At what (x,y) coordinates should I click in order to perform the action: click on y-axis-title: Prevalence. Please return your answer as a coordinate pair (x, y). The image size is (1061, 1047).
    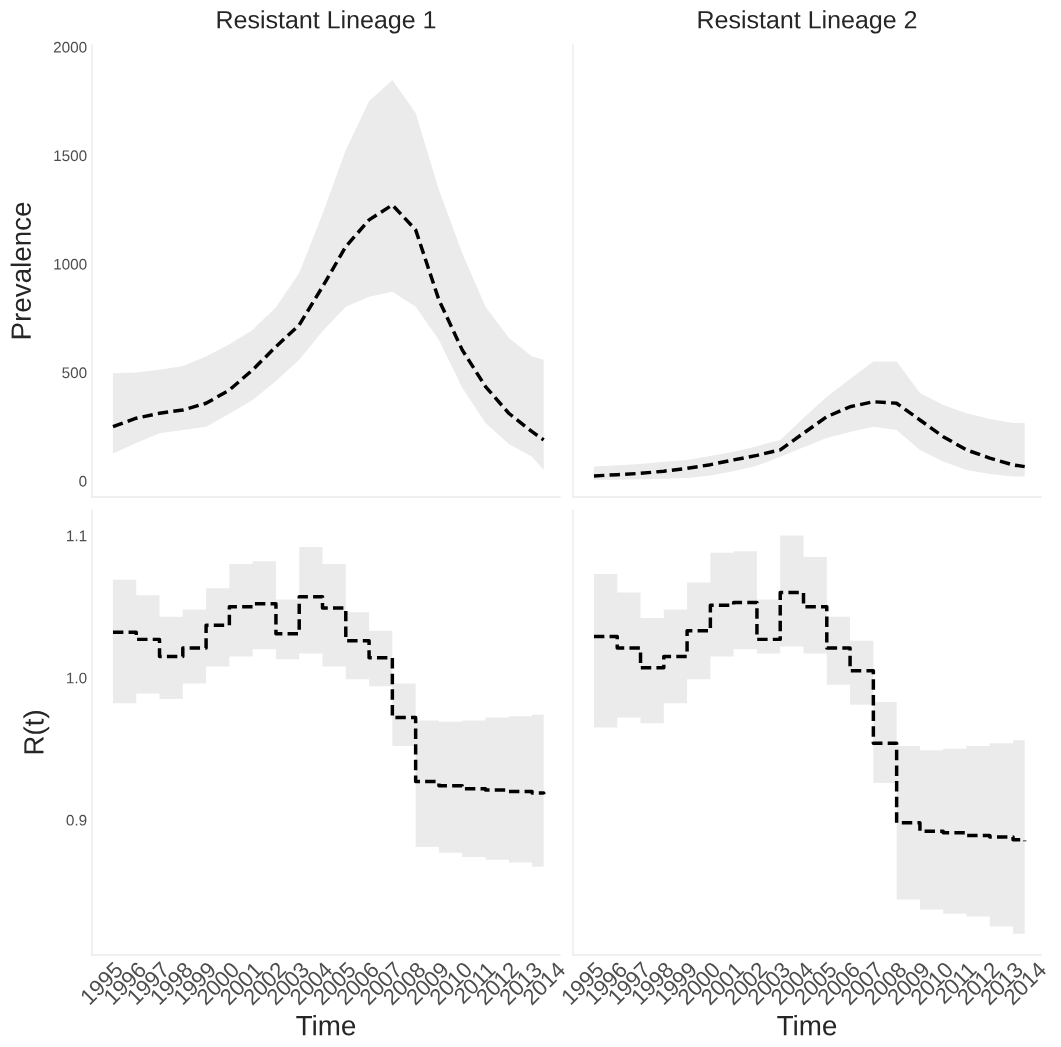
    Looking at the image, I should click on (20, 270).